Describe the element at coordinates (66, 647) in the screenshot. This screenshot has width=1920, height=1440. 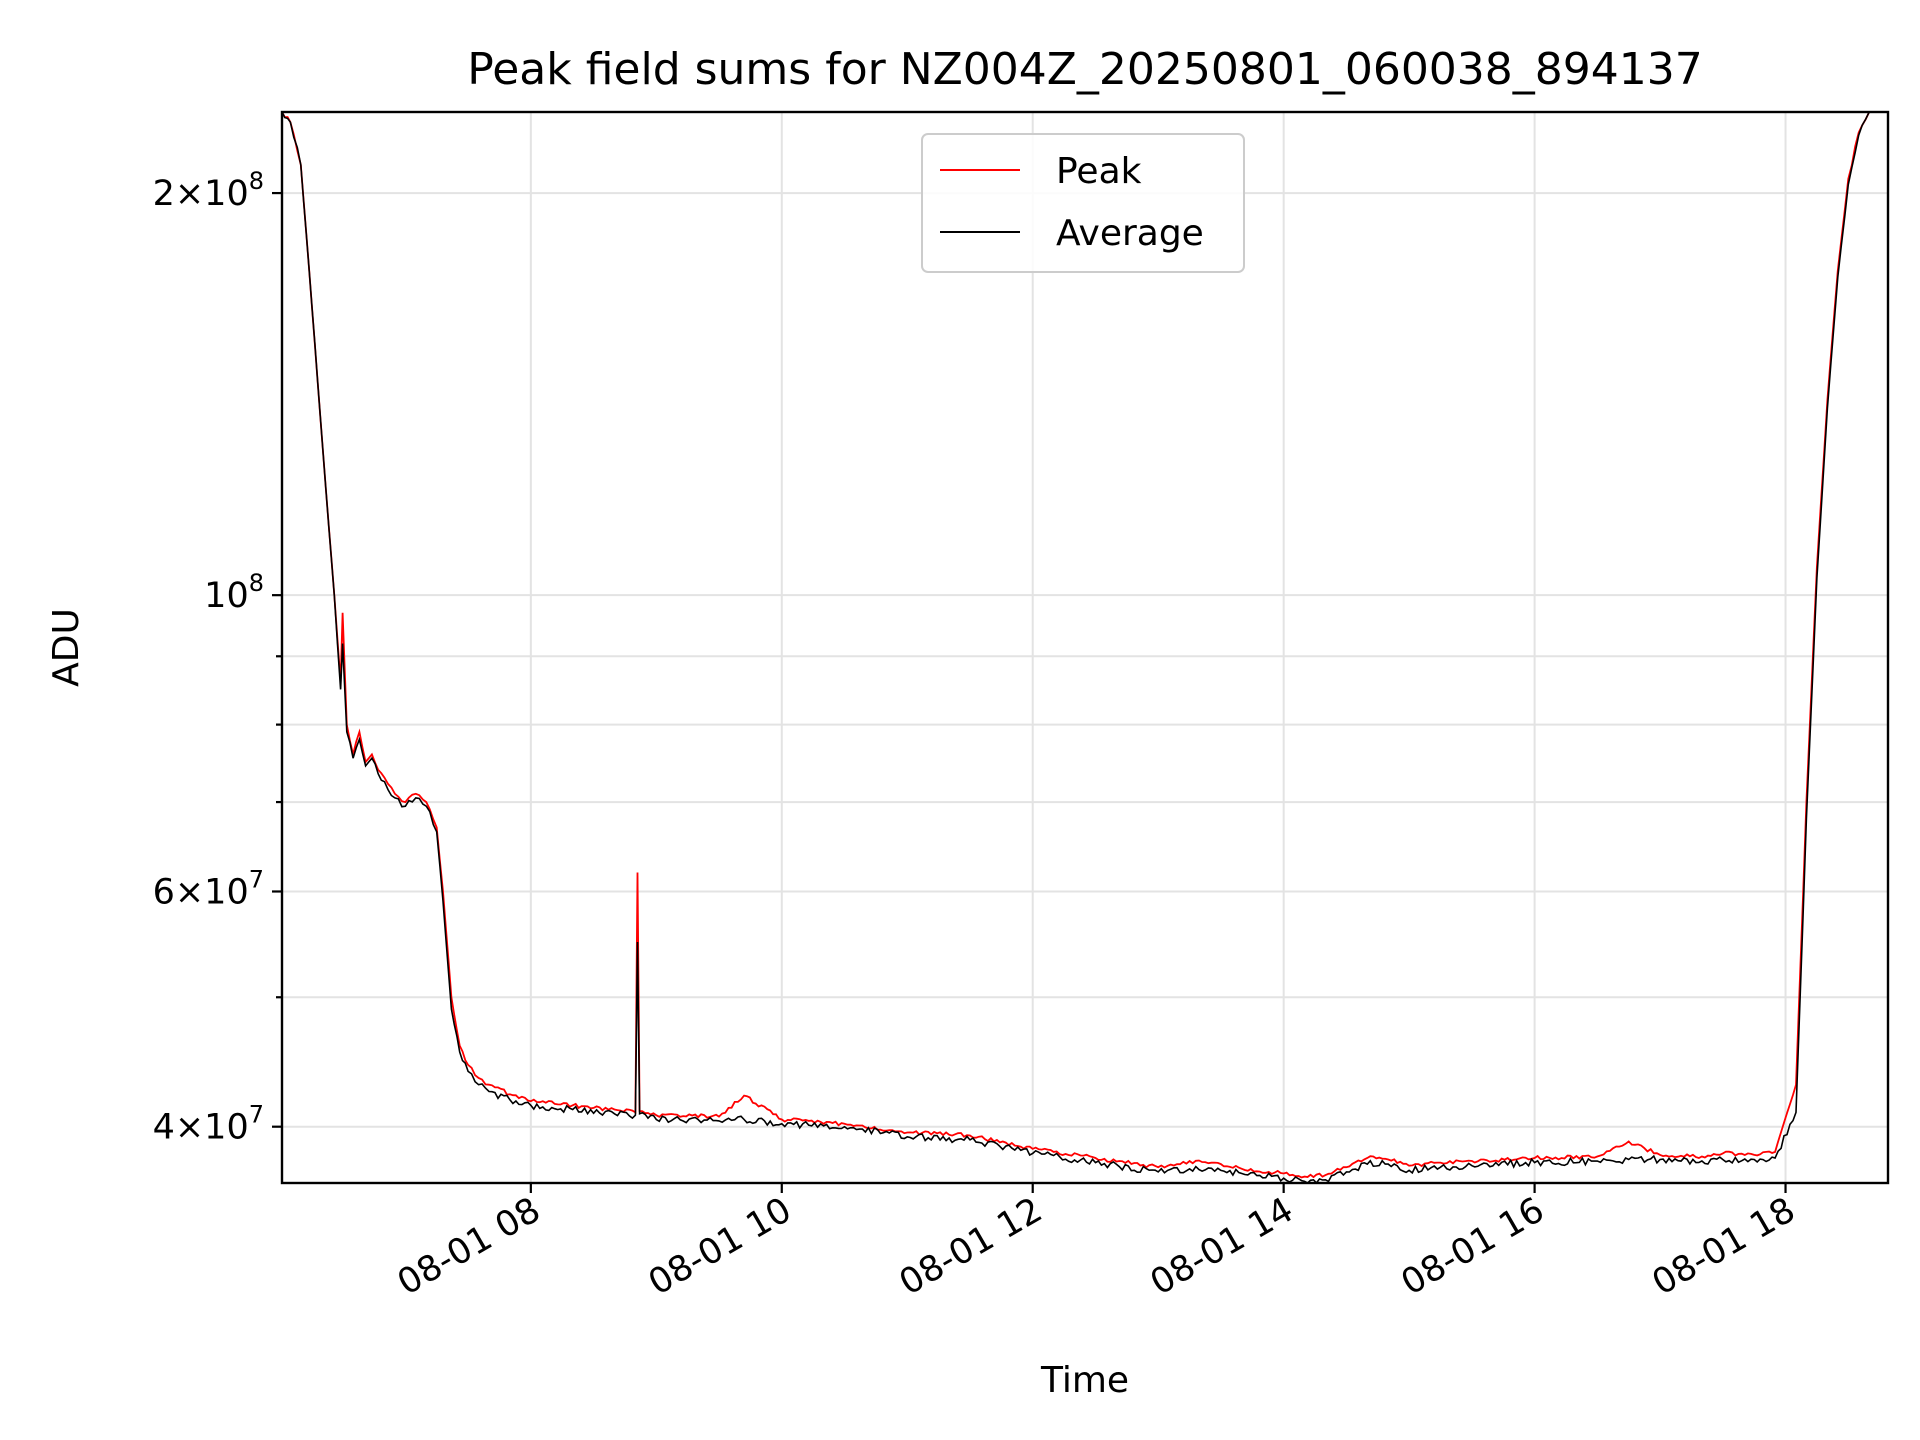
I see `y-axis-label: ADU` at that location.